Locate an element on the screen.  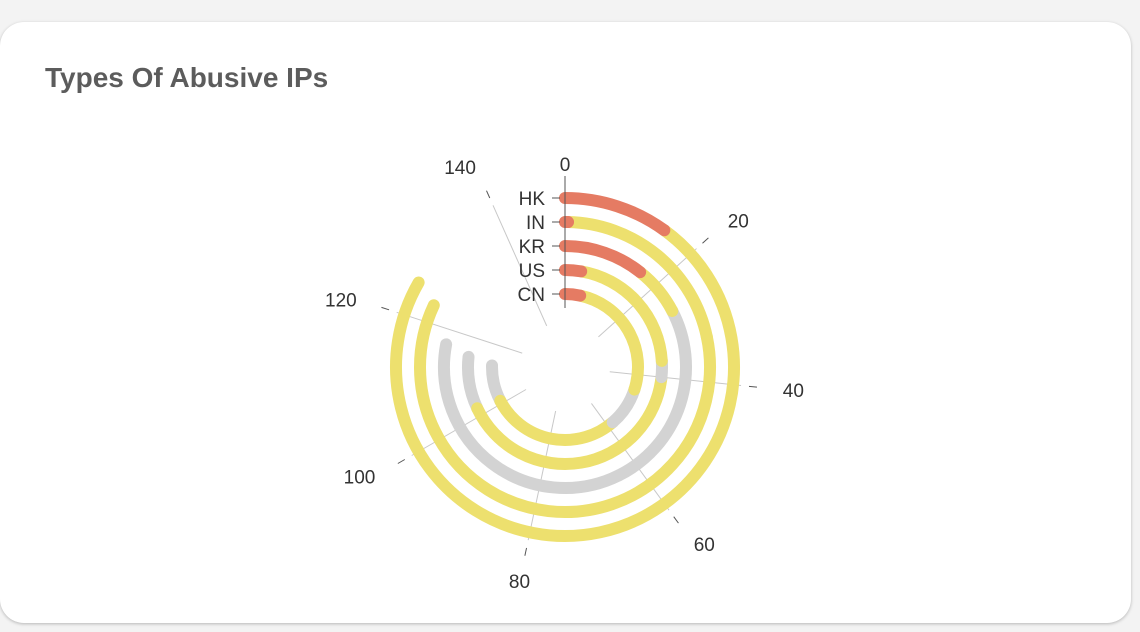
angle-label-20: 20 is located at coordinates (738, 221).